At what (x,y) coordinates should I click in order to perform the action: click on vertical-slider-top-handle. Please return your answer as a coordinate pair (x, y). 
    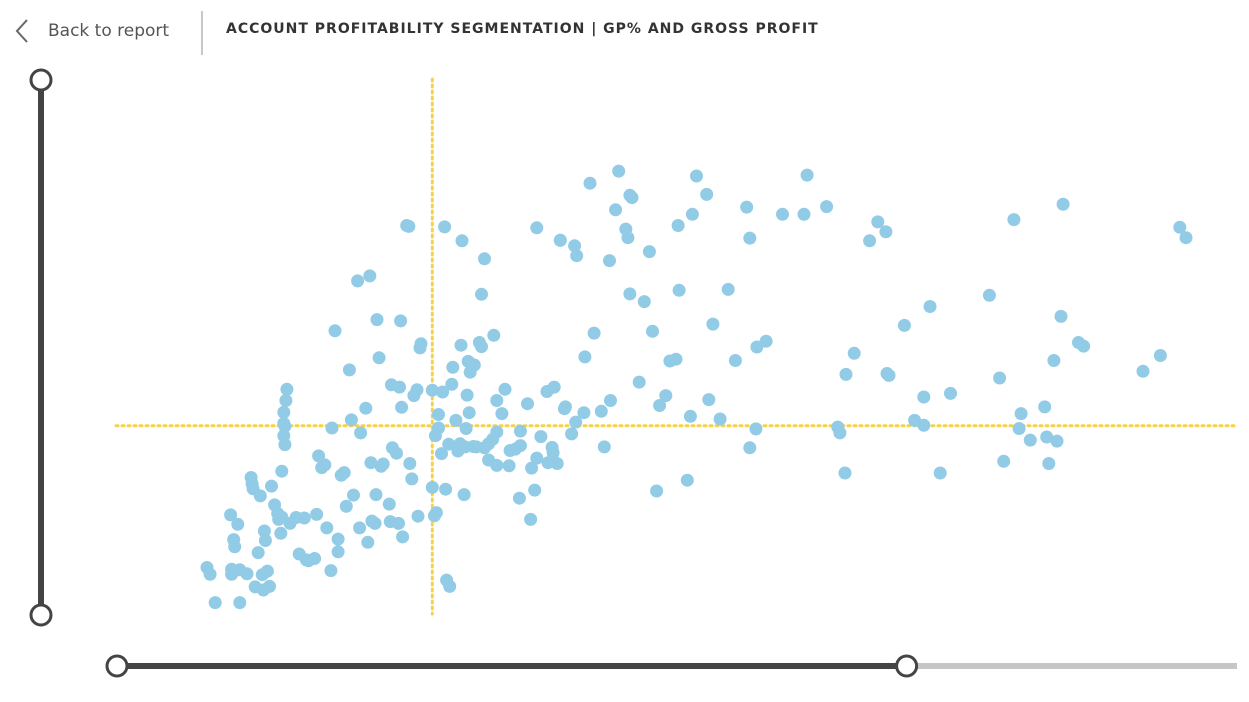
    Looking at the image, I should click on (41, 80).